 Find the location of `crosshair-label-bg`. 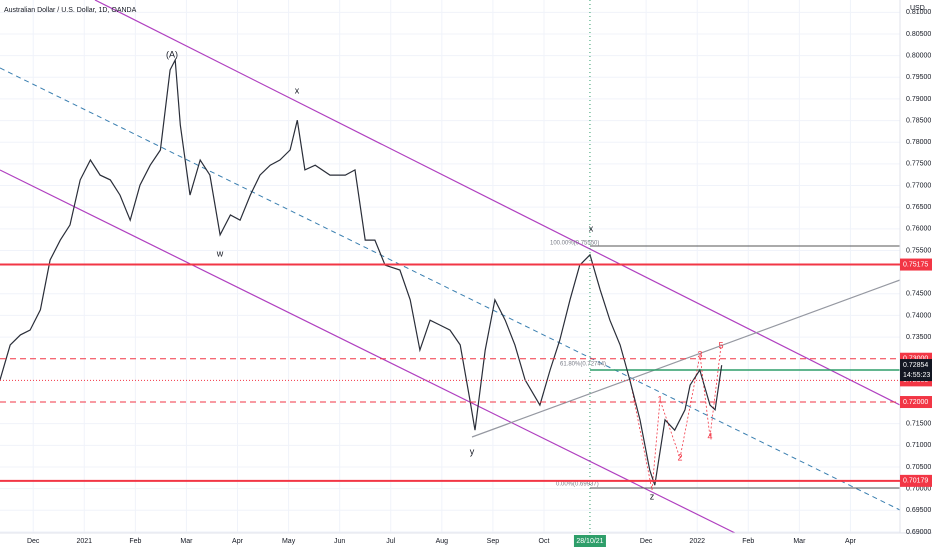

crosshair-label-bg is located at coordinates (589, 541).